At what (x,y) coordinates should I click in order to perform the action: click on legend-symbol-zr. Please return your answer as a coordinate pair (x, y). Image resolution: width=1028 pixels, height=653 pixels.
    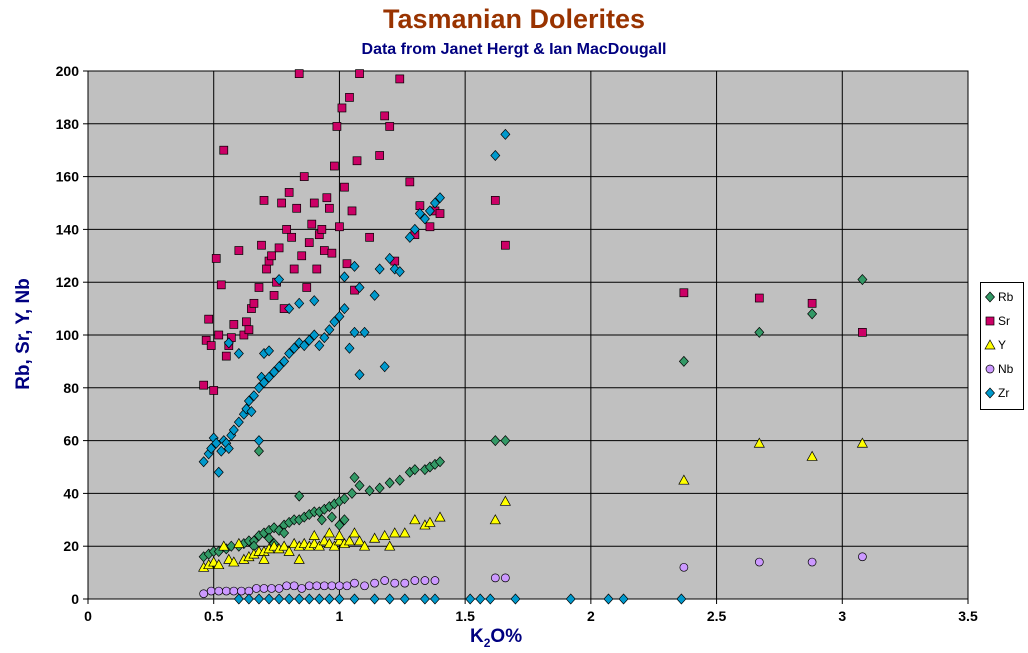
    Looking at the image, I should click on (990, 393).